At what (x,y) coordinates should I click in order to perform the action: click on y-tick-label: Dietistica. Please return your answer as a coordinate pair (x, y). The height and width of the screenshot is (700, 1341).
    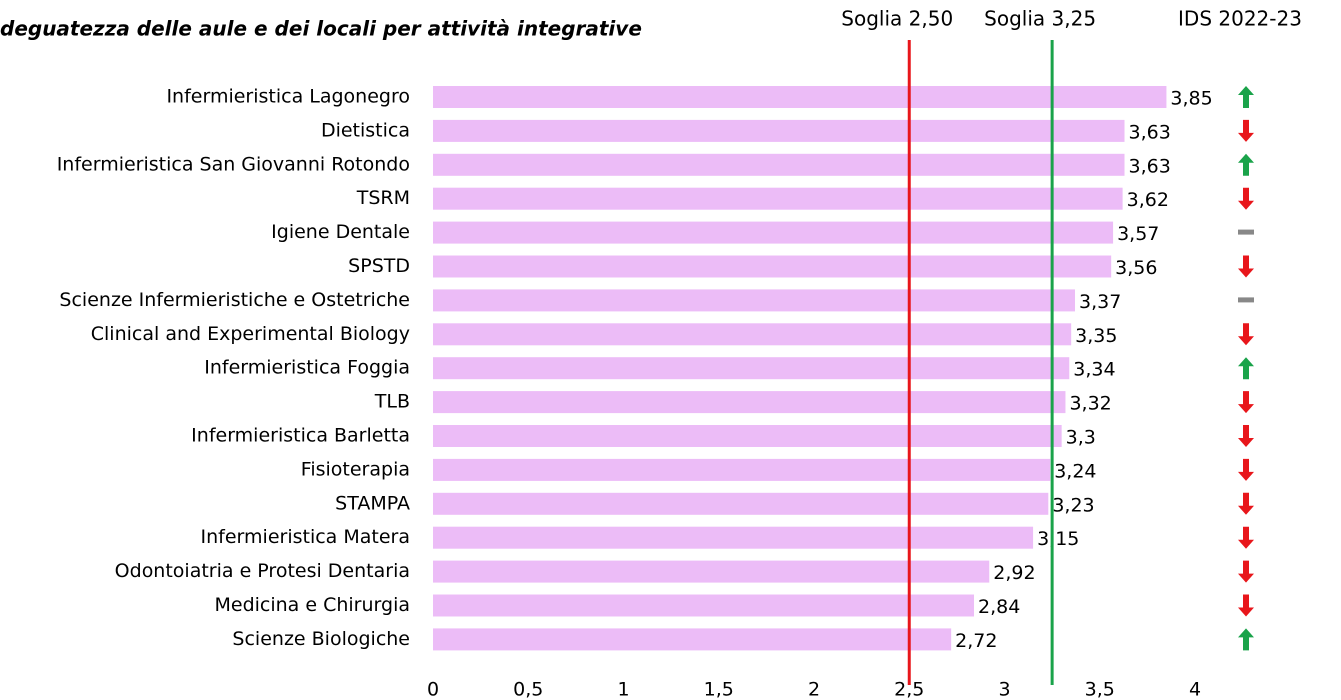
    Looking at the image, I should click on (365, 130).